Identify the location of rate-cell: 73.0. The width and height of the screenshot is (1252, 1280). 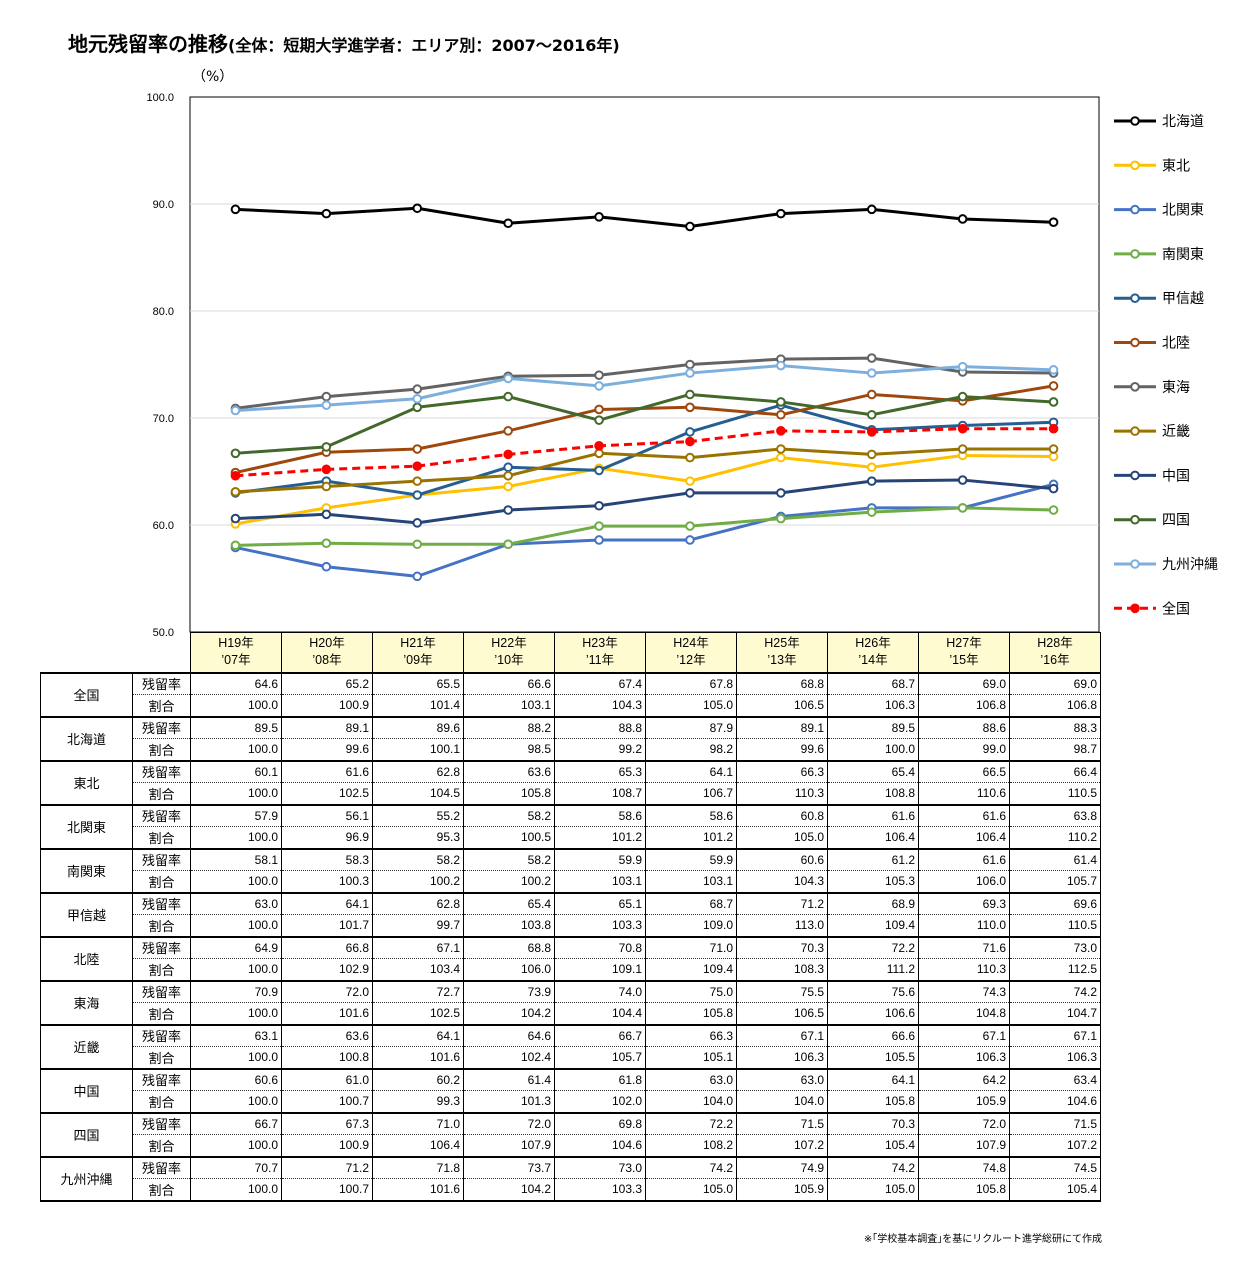
(1055, 947).